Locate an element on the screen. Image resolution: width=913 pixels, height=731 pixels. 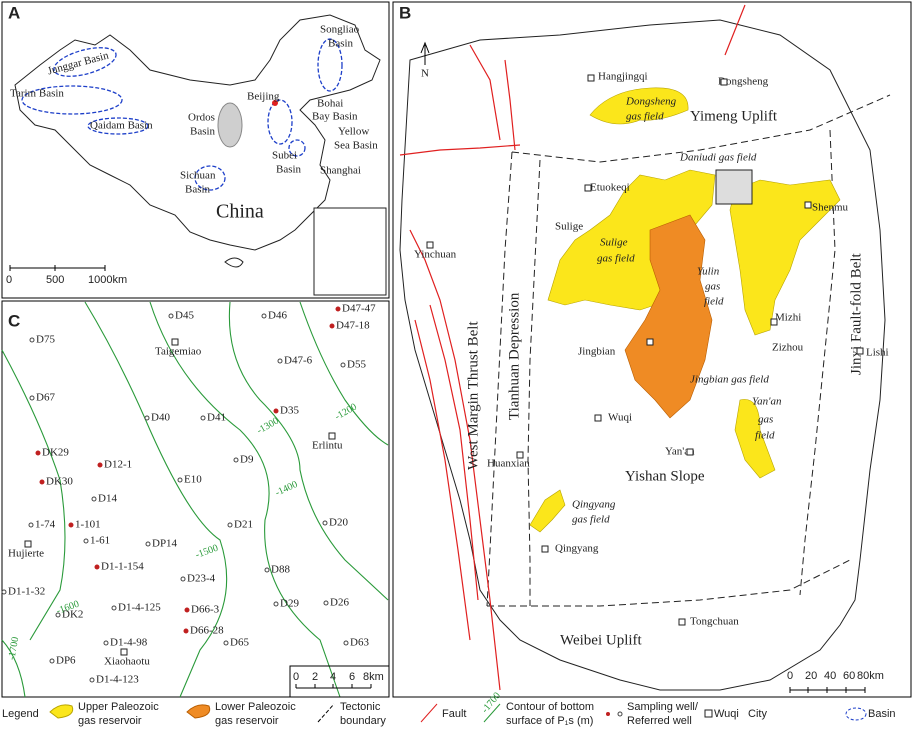
legend-contour-label: -1700 is located at coordinates (491, 702).